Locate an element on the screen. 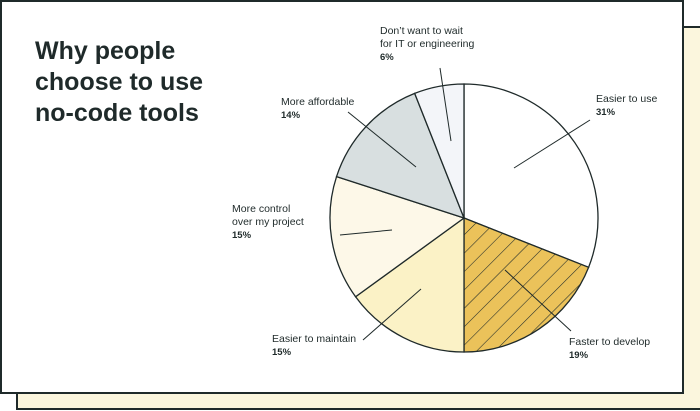 This screenshot has width=700, height=411. slice-label: Easier to use is located at coordinates (626, 99).